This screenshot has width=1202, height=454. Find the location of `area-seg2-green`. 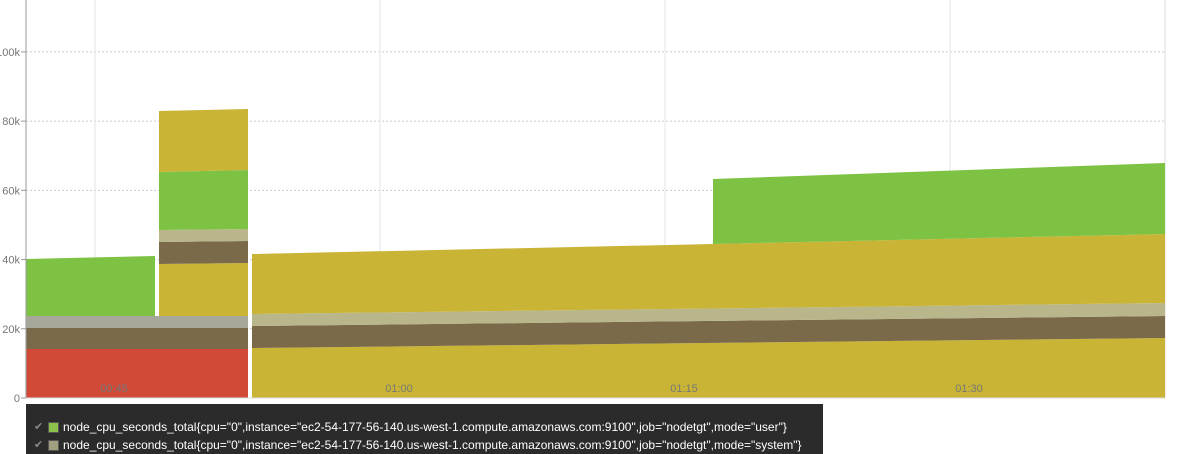

area-seg2-green is located at coordinates (939, 203).